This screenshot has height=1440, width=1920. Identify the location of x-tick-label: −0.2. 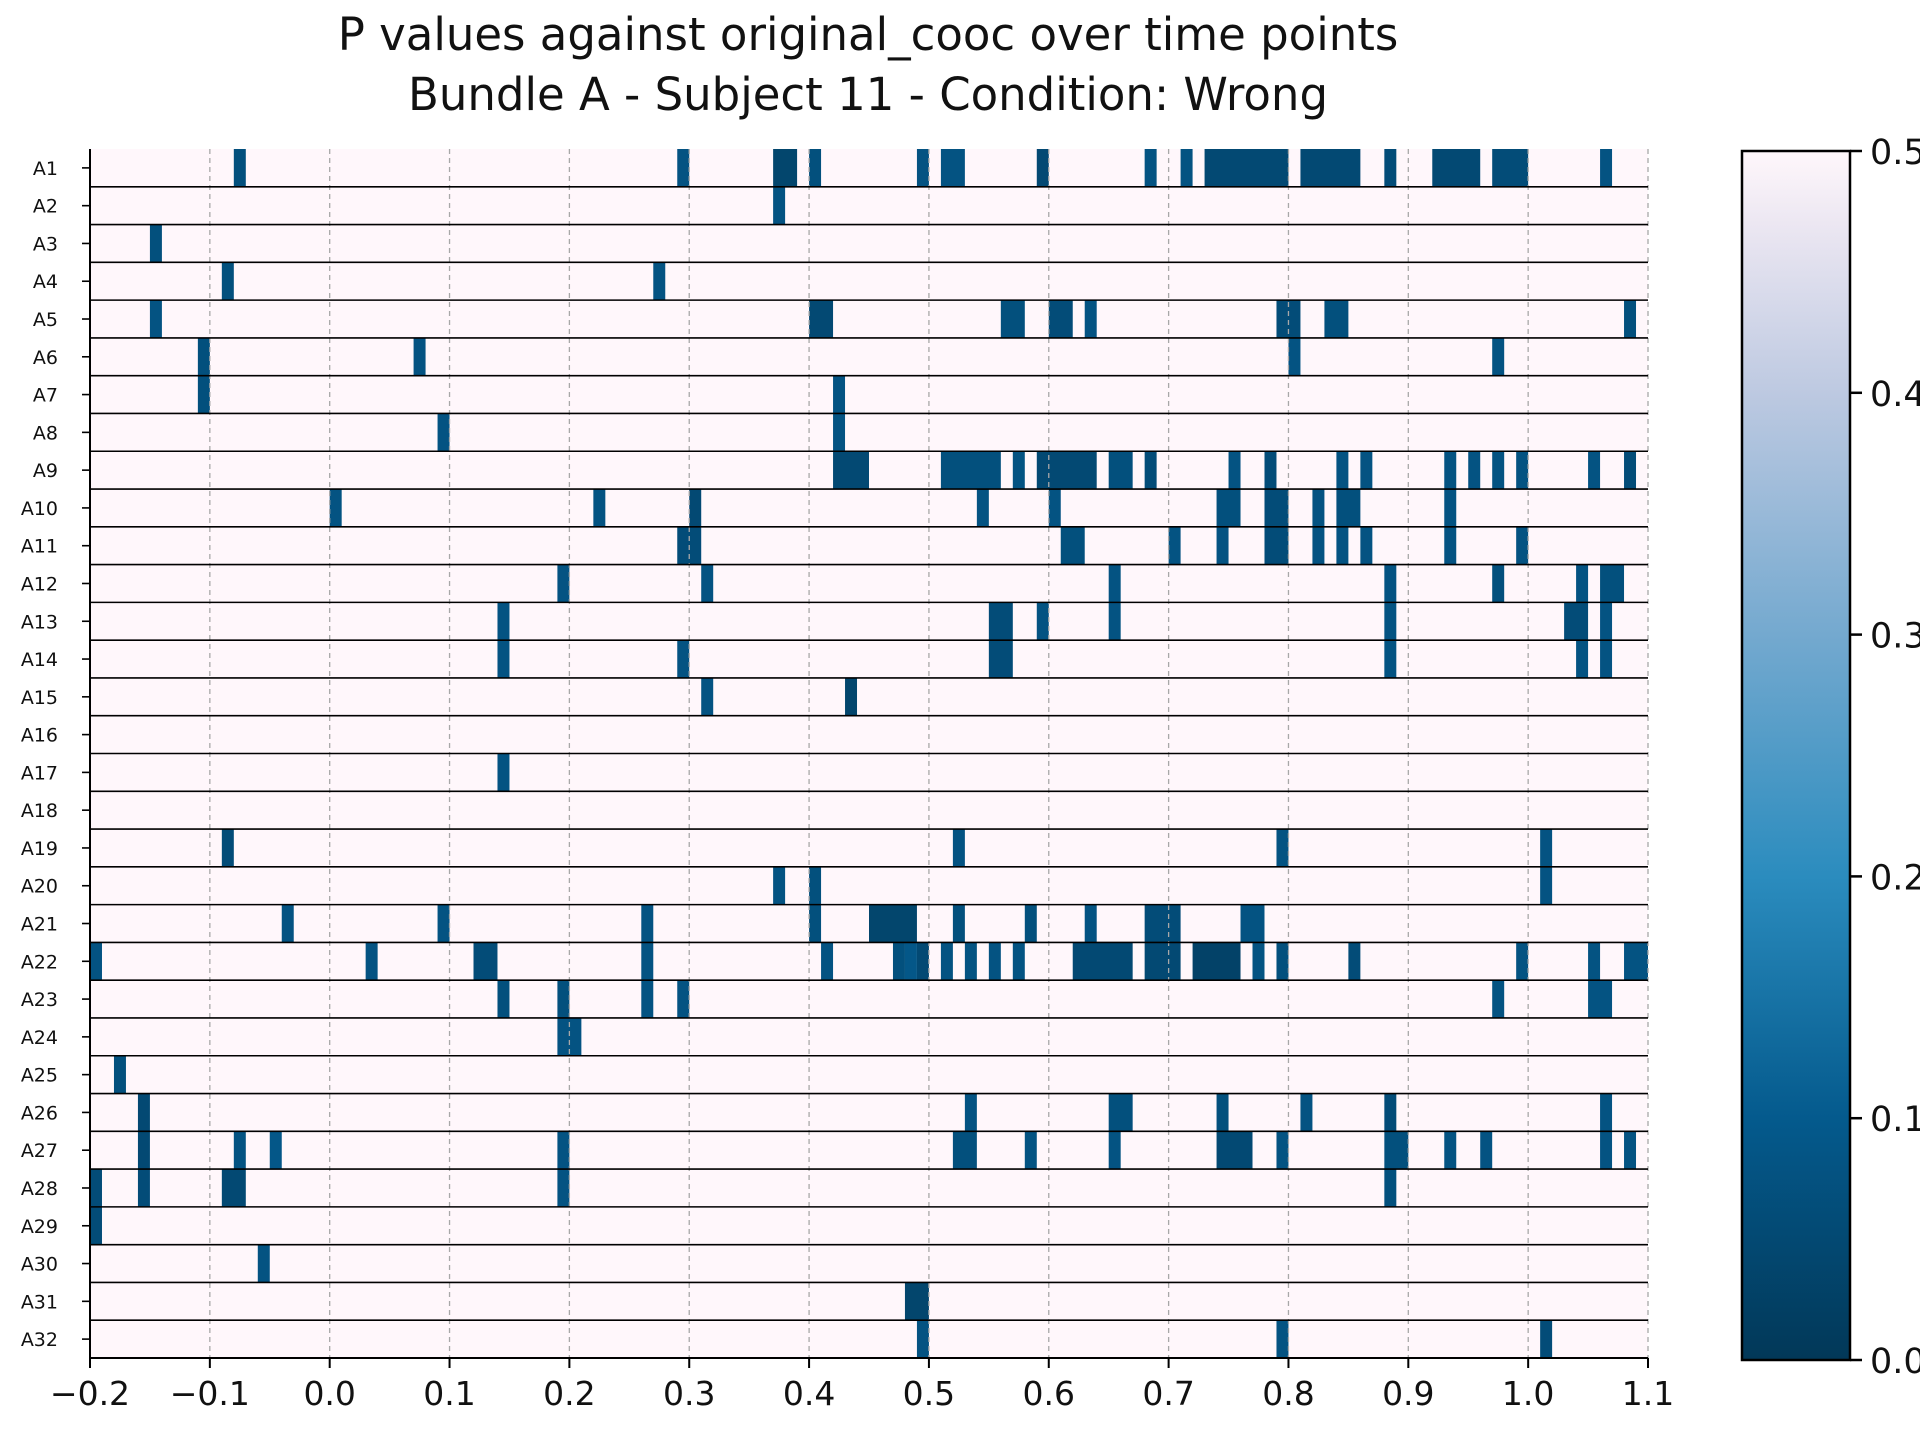
(90, 1393).